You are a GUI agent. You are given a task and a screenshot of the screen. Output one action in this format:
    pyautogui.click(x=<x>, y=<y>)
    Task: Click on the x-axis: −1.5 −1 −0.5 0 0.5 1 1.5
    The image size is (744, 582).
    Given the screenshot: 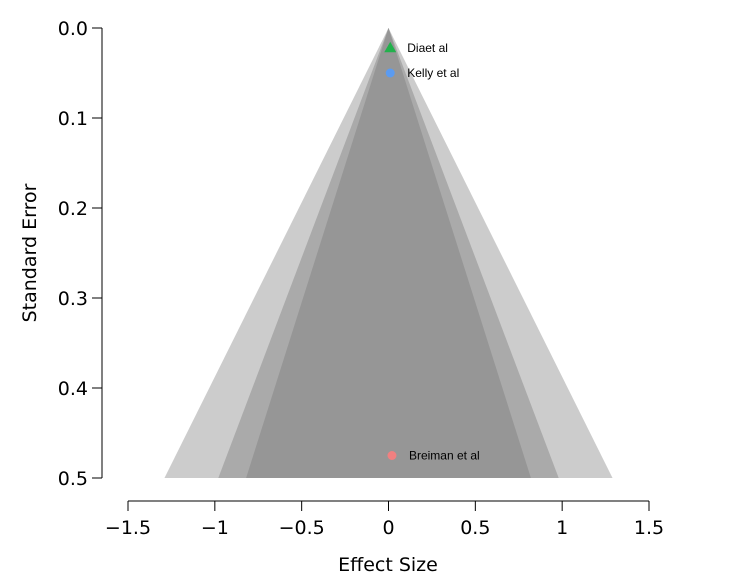 What is the action you would take?
    pyautogui.click(x=384, y=519)
    